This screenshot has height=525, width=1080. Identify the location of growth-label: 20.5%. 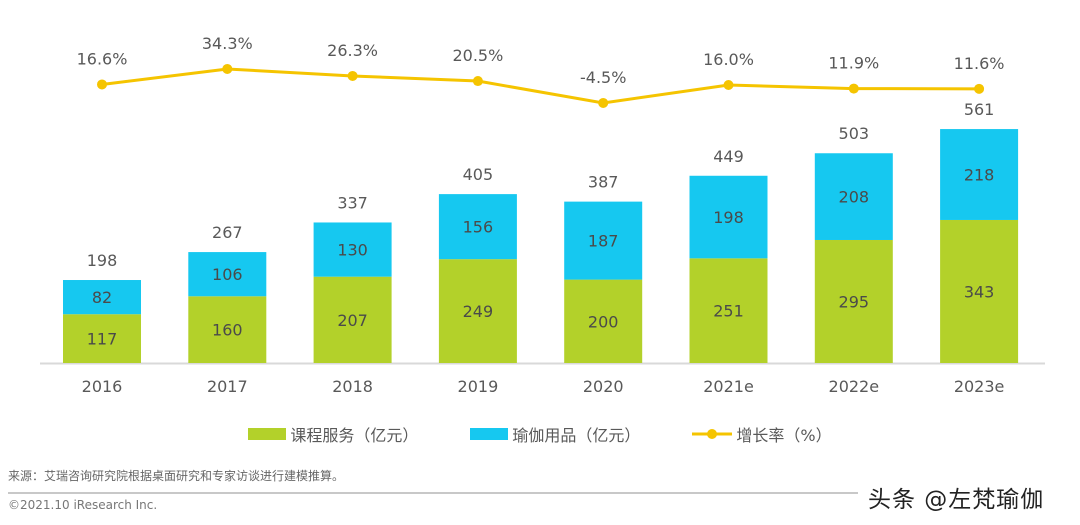
(477, 55).